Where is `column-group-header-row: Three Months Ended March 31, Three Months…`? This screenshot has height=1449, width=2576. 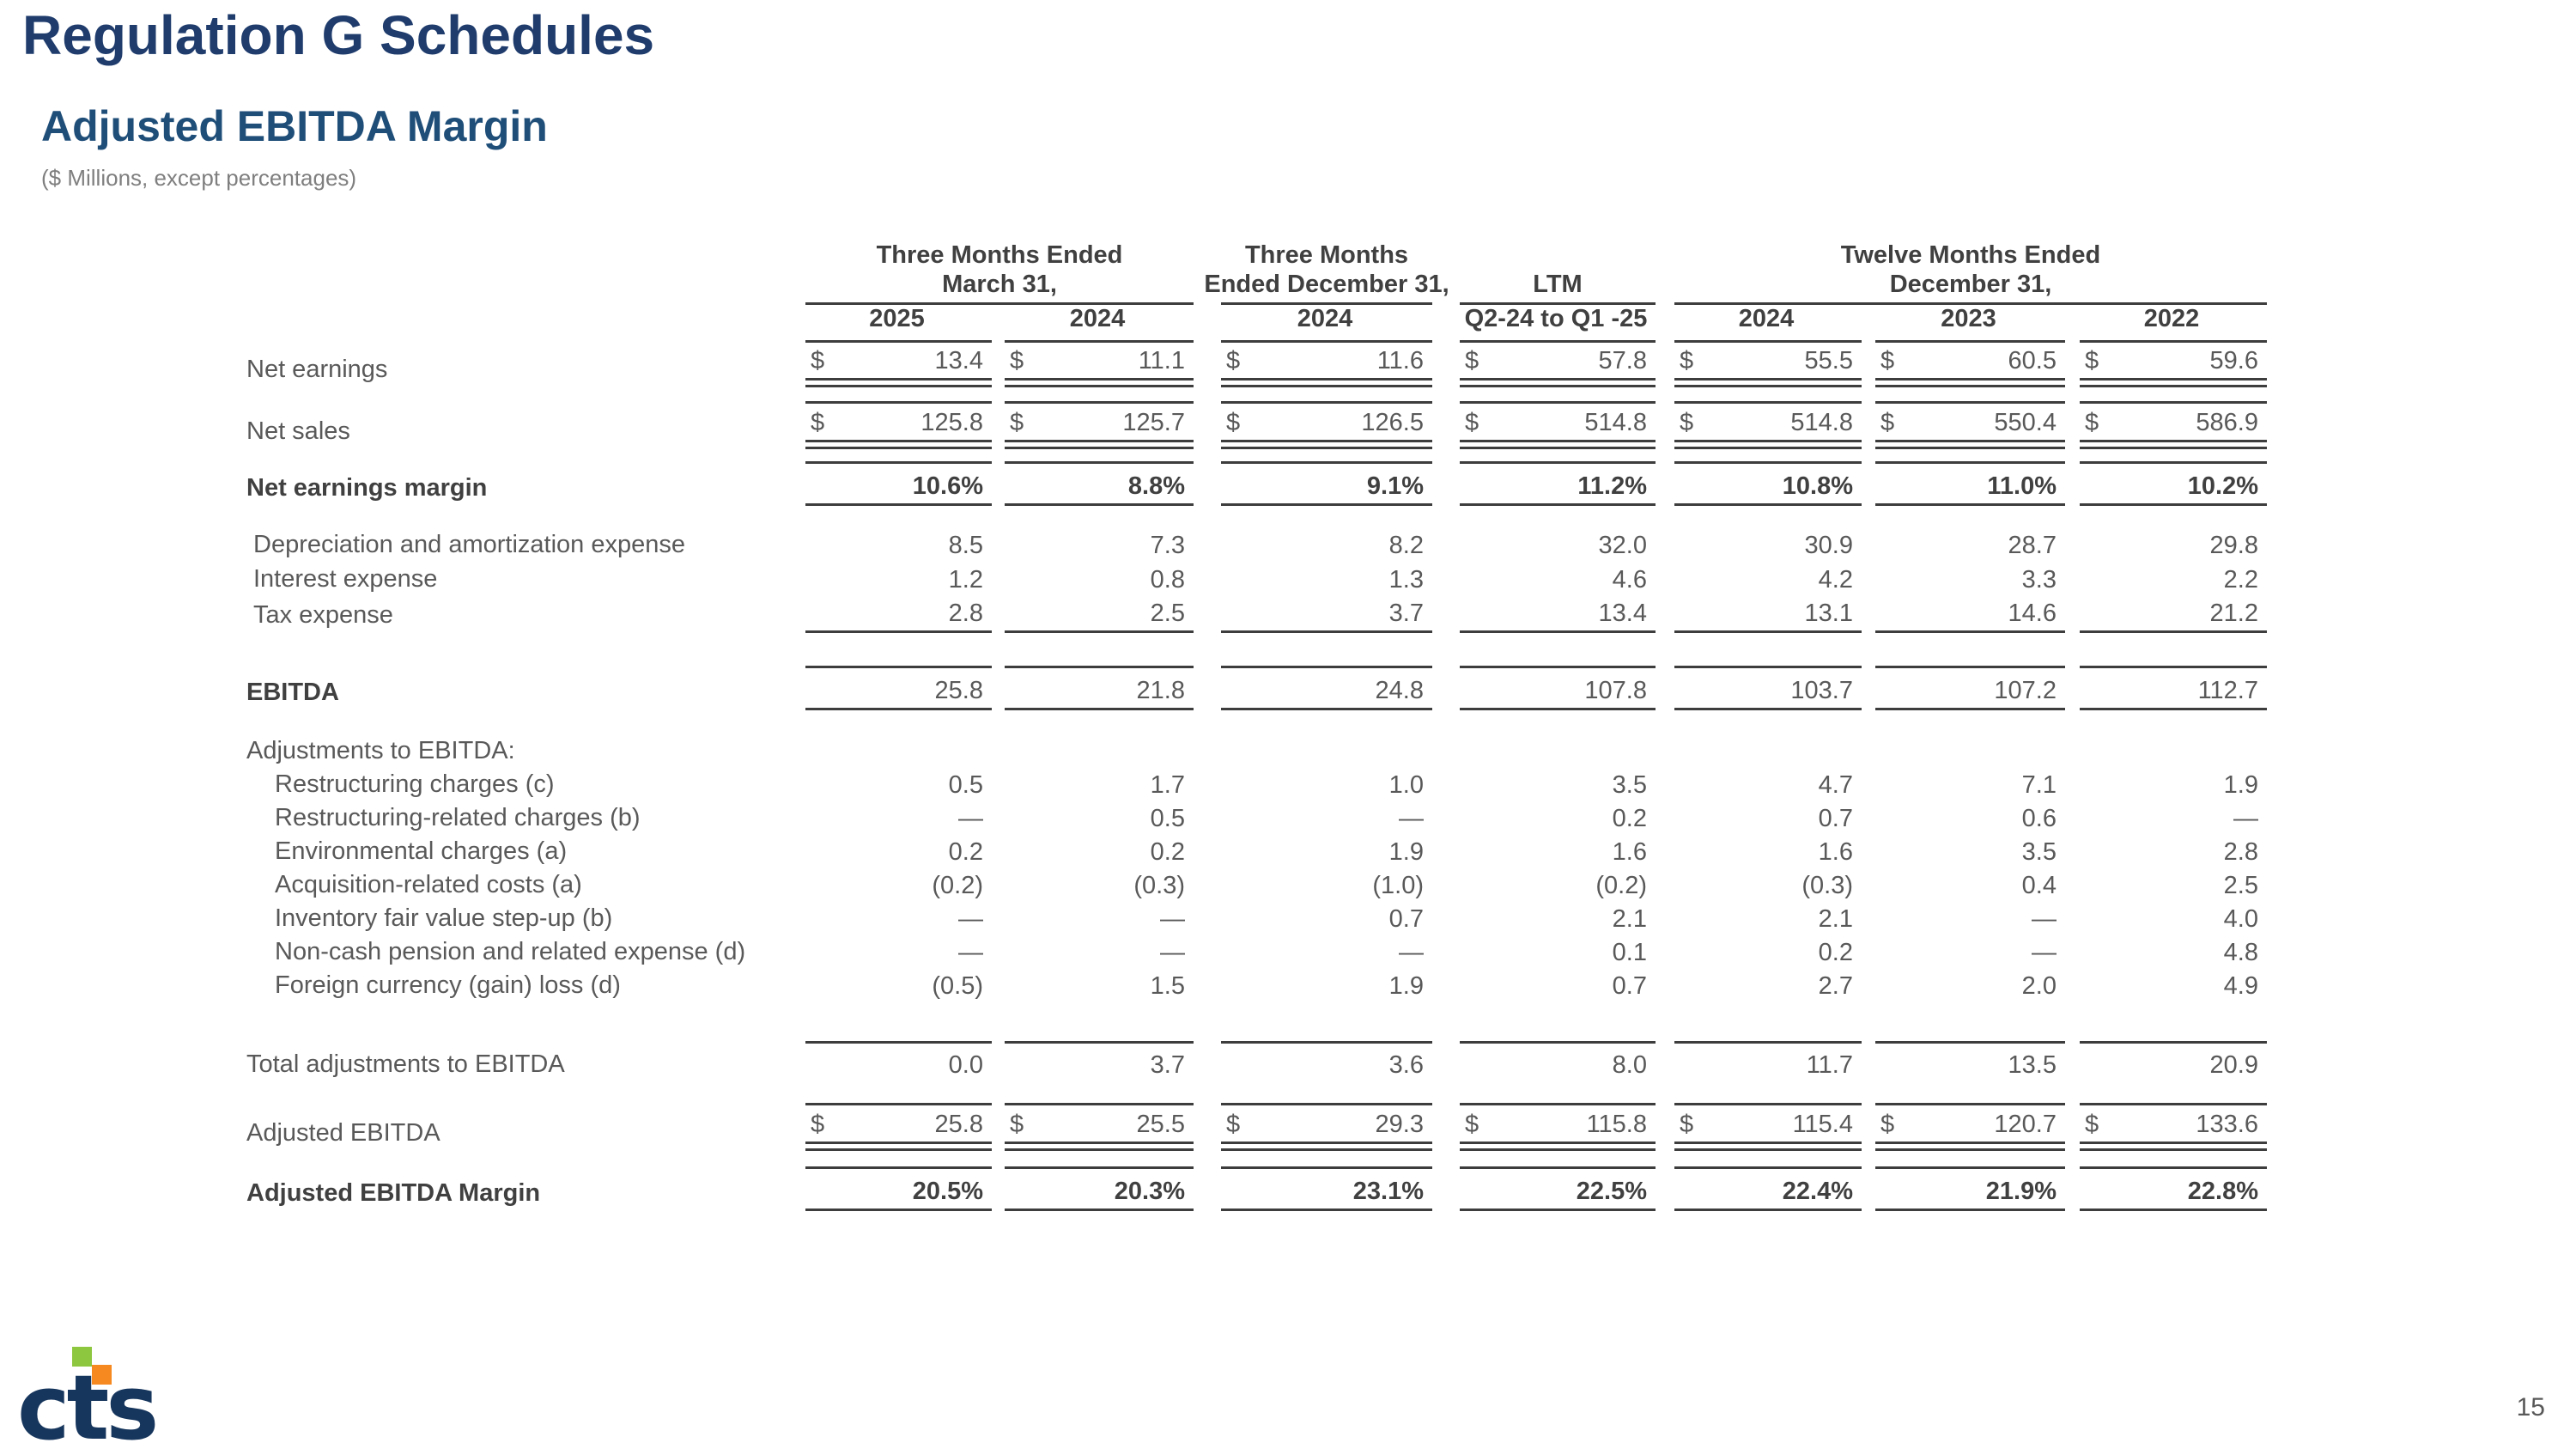
column-group-header-row: Three Months Ended March 31, Three Months… is located at coordinates (1258, 272).